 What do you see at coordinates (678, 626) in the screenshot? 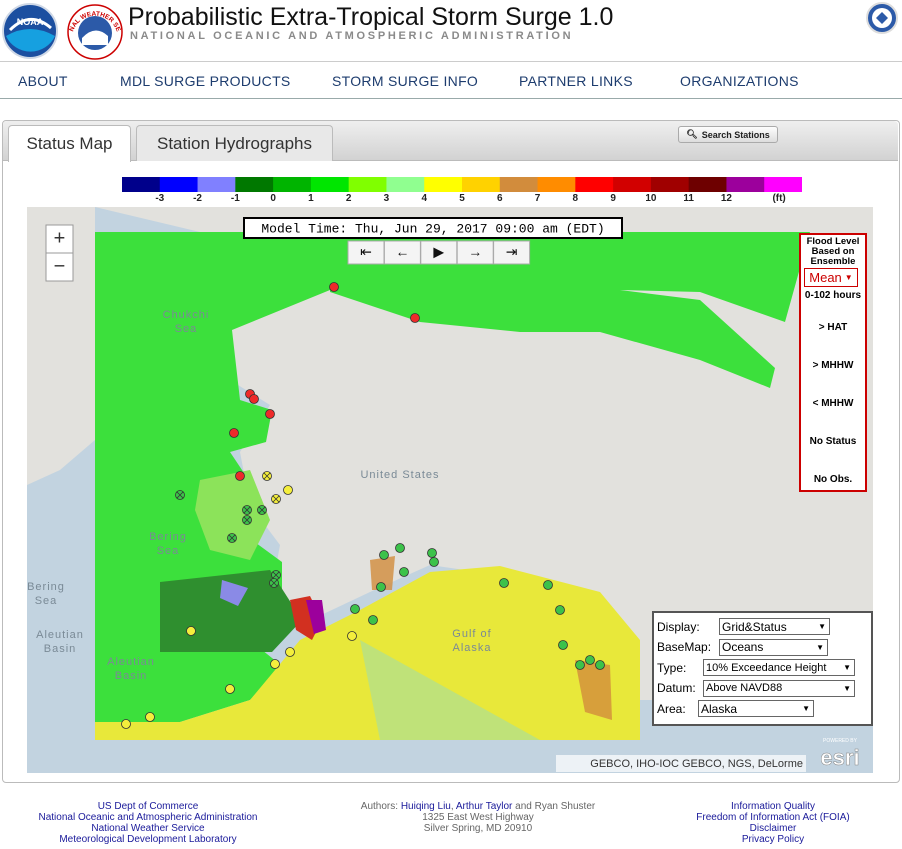
I see `control-label: Display:` at bounding box center [678, 626].